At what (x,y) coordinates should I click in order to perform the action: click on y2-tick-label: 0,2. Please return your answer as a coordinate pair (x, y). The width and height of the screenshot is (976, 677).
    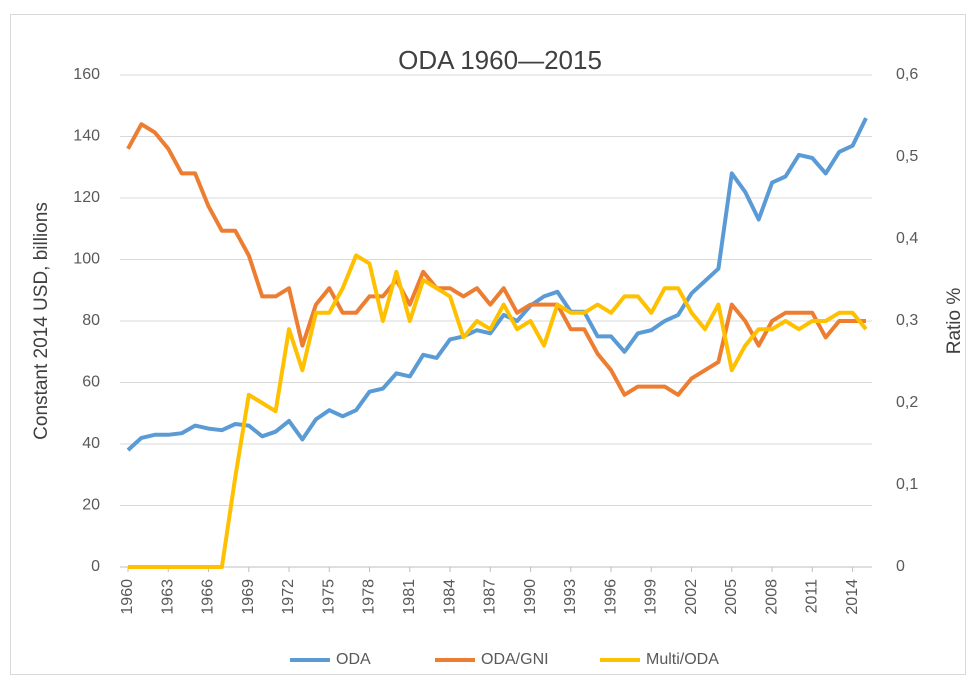
    Looking at the image, I should click on (907, 402).